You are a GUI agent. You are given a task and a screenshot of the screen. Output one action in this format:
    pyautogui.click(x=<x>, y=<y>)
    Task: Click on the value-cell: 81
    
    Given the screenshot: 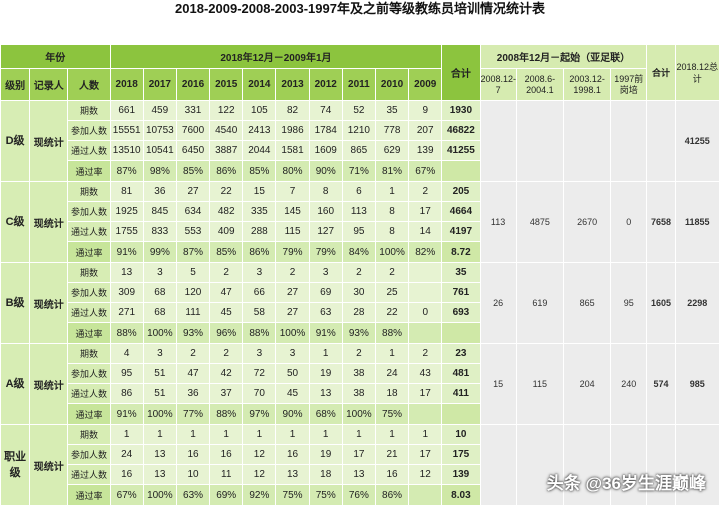 What is the action you would take?
    pyautogui.click(x=126, y=192)
    